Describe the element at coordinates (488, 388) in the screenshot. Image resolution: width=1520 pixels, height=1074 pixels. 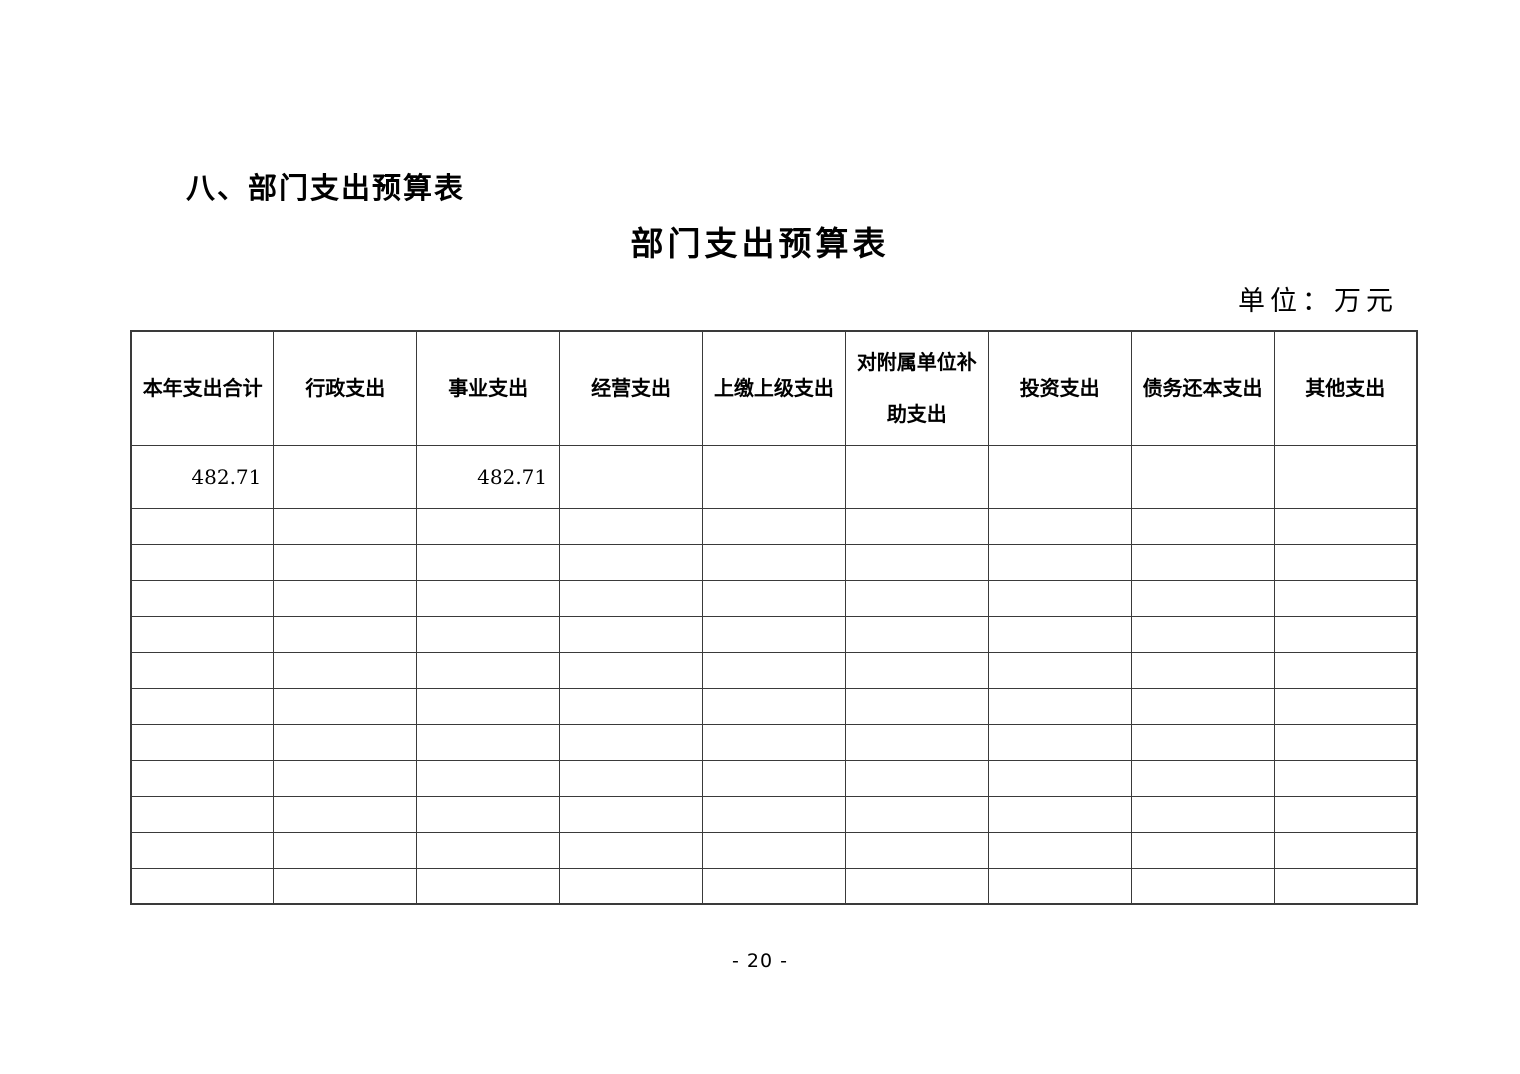
I see `column-header: 事业支出` at that location.